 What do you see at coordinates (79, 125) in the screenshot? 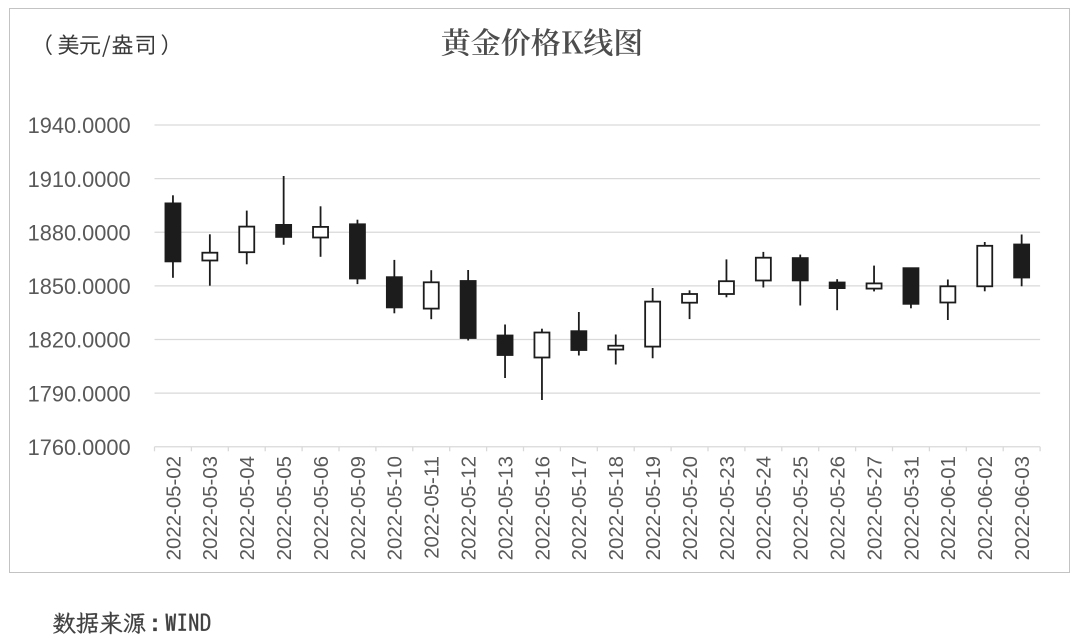
I see `svg-text: 1940.0000` at bounding box center [79, 125].